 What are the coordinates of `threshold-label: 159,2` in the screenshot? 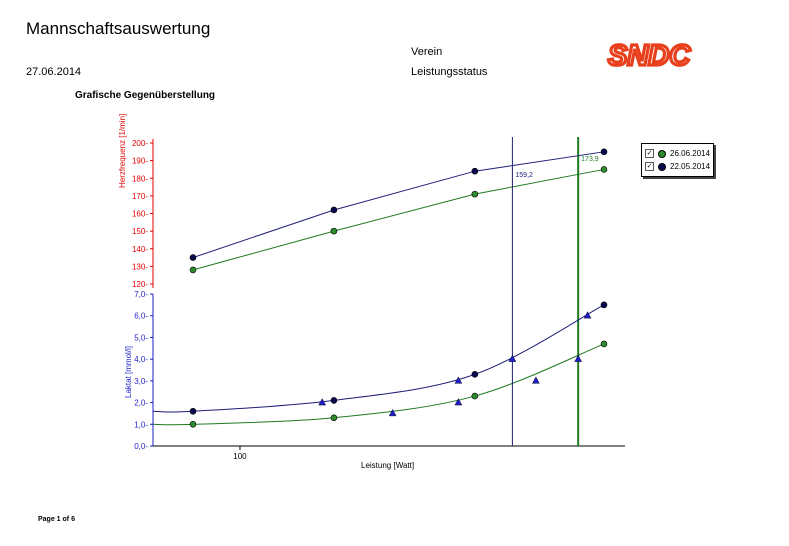 It's located at (524, 175).